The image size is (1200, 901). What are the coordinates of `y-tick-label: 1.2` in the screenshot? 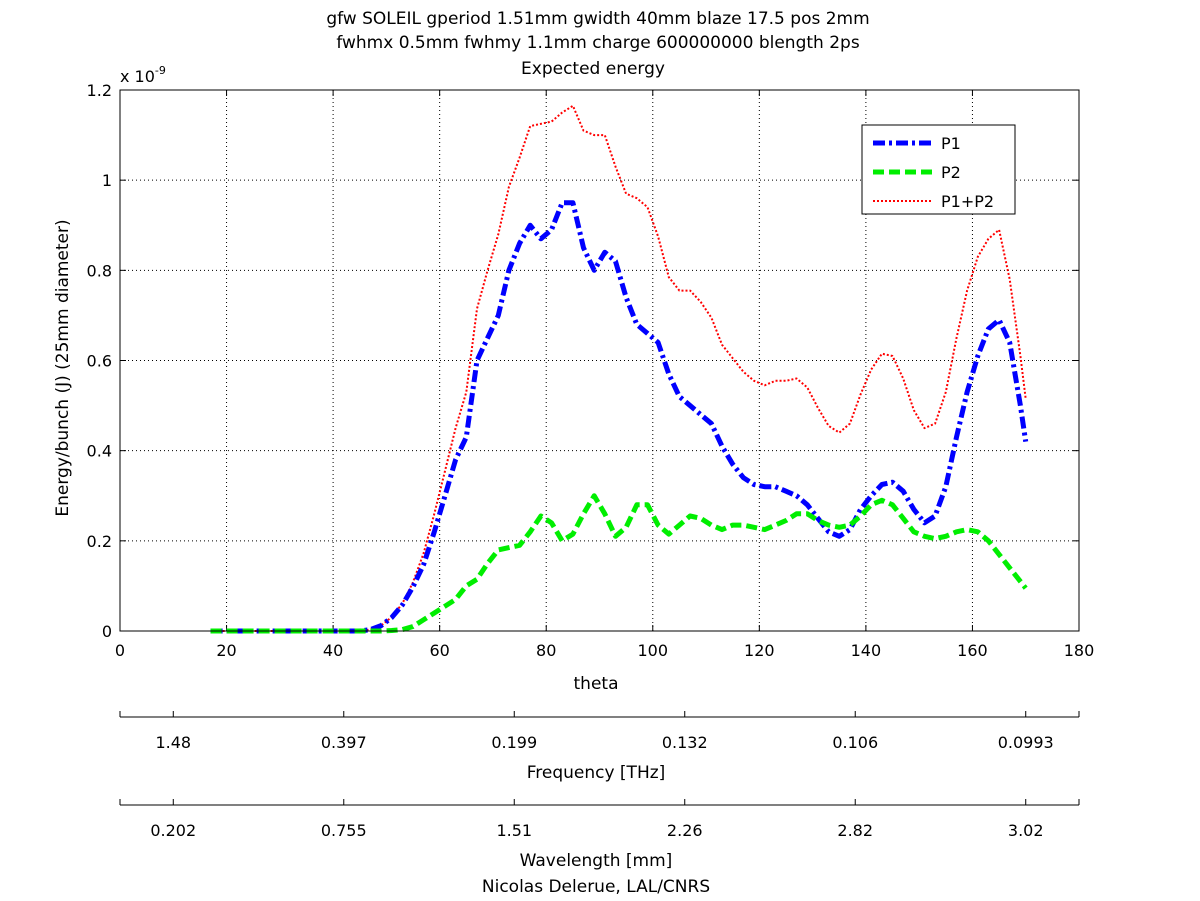 It's located at (99, 90).